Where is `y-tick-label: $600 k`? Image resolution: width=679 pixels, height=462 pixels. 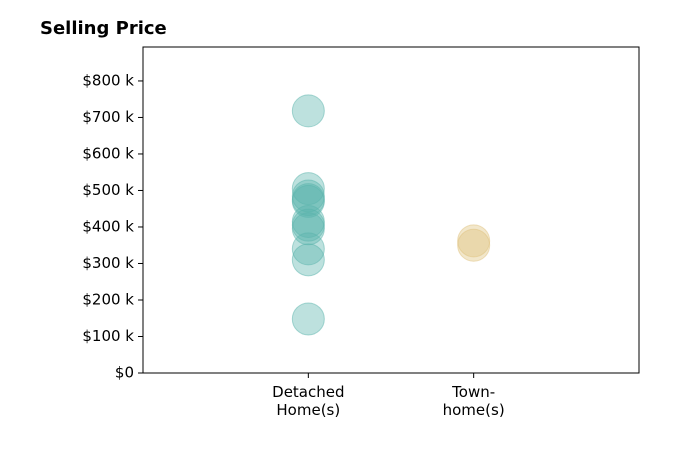
y-tick-label: $600 k is located at coordinates (108, 153).